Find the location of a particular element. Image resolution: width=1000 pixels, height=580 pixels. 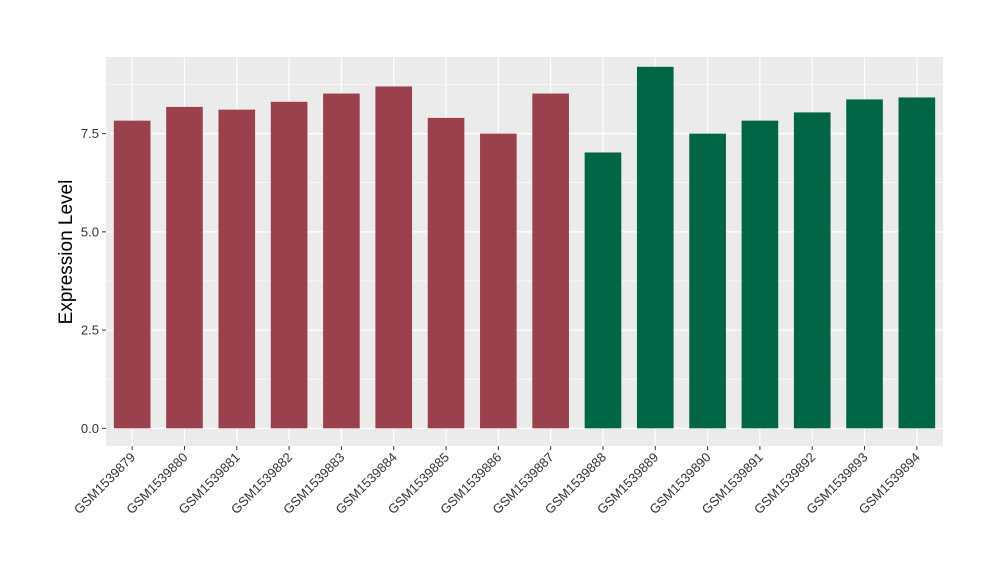

bar-GSM1539887 is located at coordinates (550, 261).